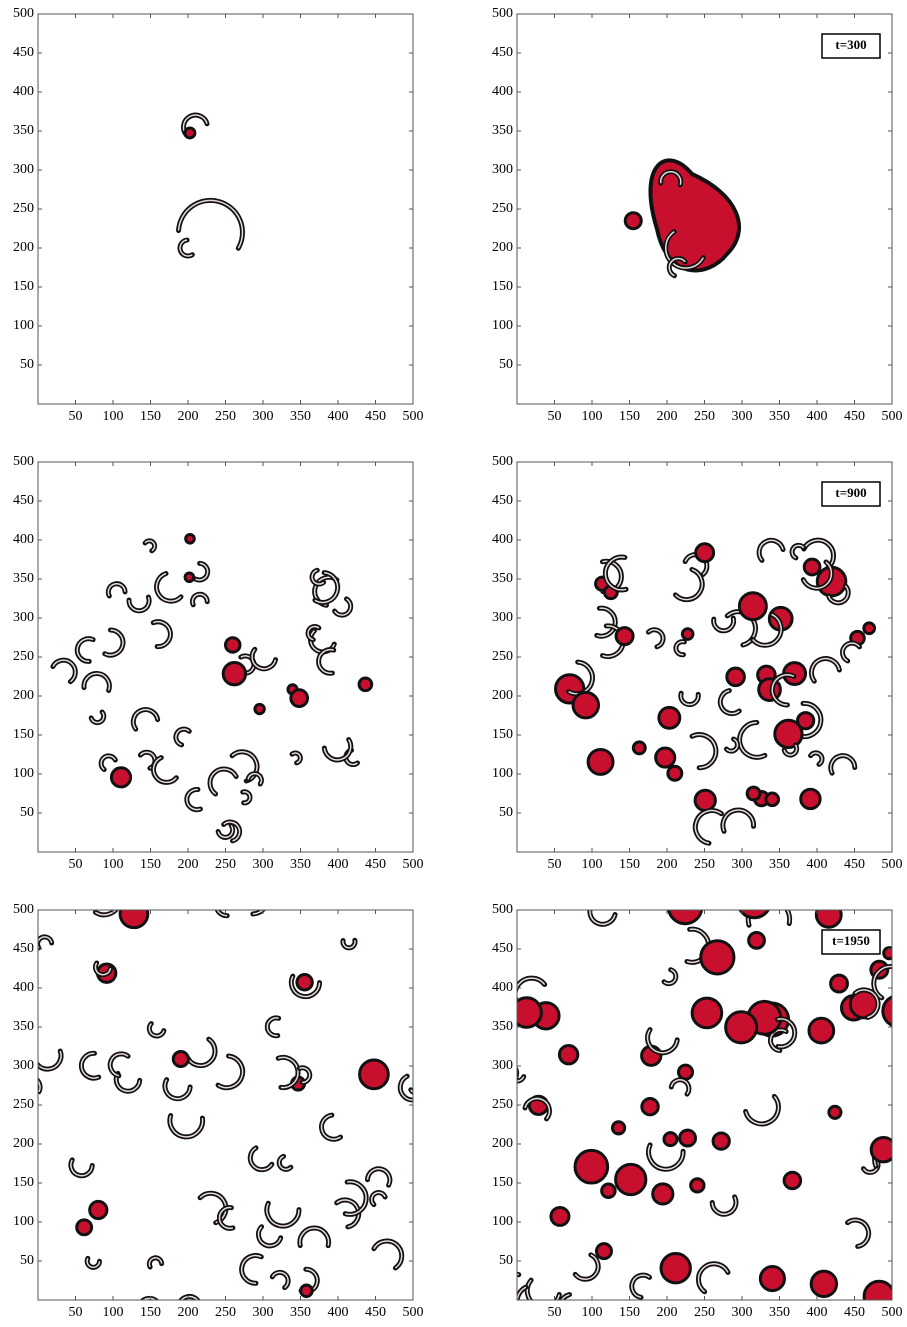 The image size is (907, 1327). What do you see at coordinates (742, 416) in the screenshot?
I see `x-tick-label: 300` at bounding box center [742, 416].